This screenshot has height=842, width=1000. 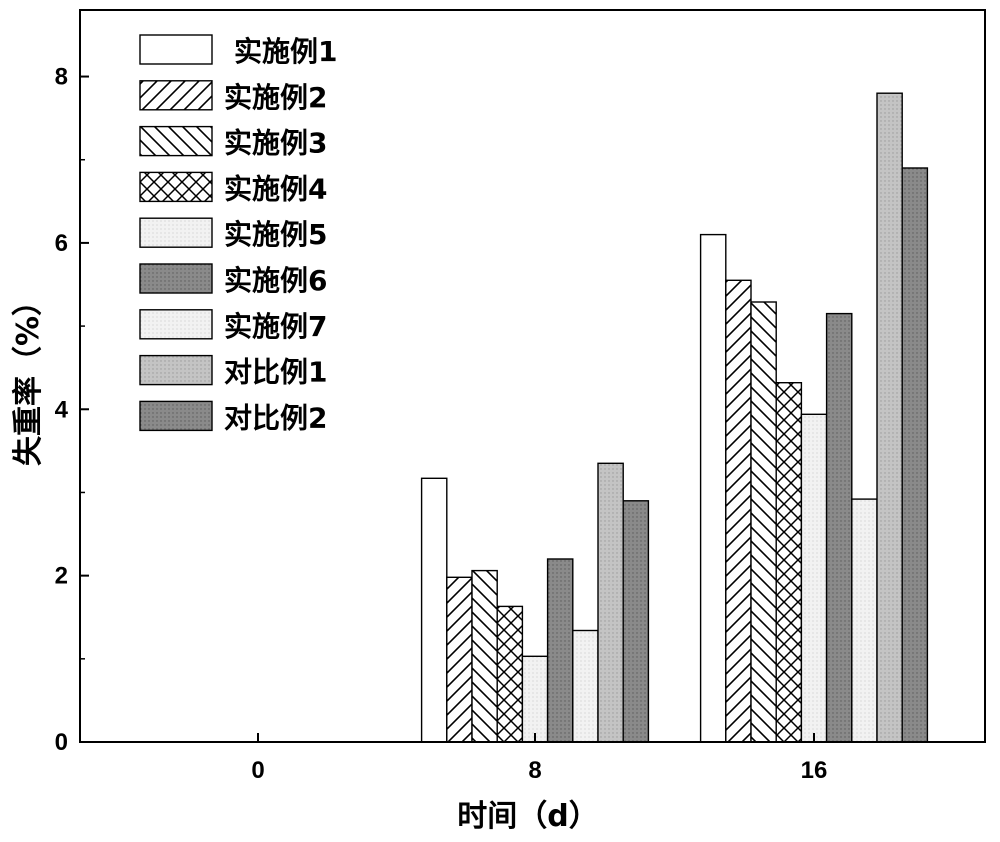 I want to click on x-tick-label: 8, so click(x=534, y=770).